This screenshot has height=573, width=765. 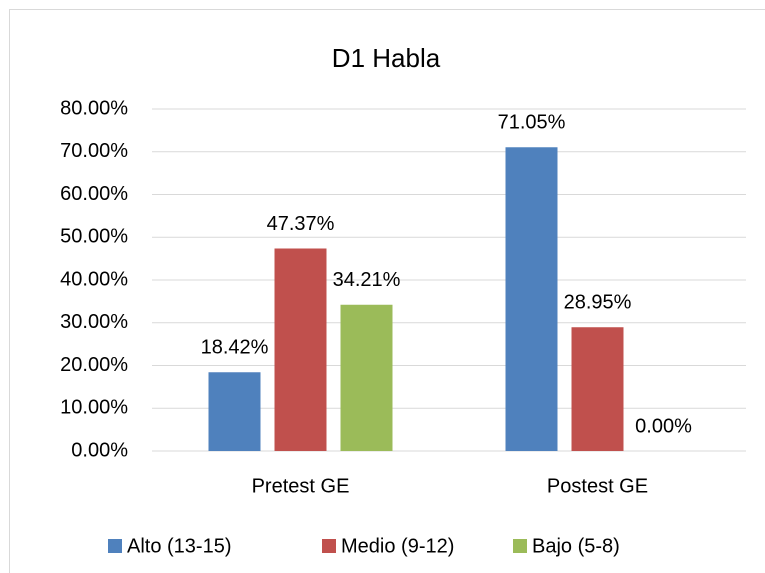 I want to click on legend-label: Bajo (5-8), so click(x=576, y=546).